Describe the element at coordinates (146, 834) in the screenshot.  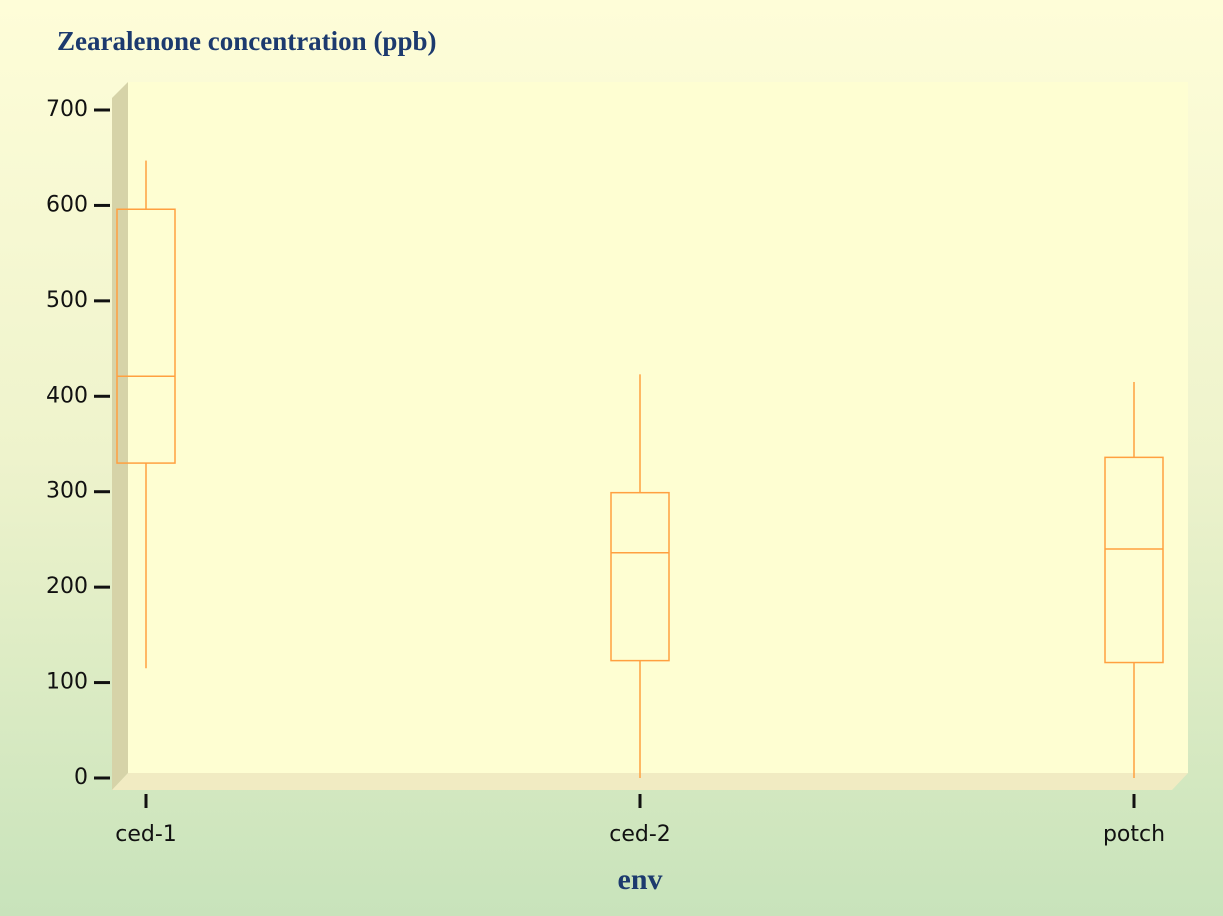
I see `x-tick-label: ced-1` at that location.